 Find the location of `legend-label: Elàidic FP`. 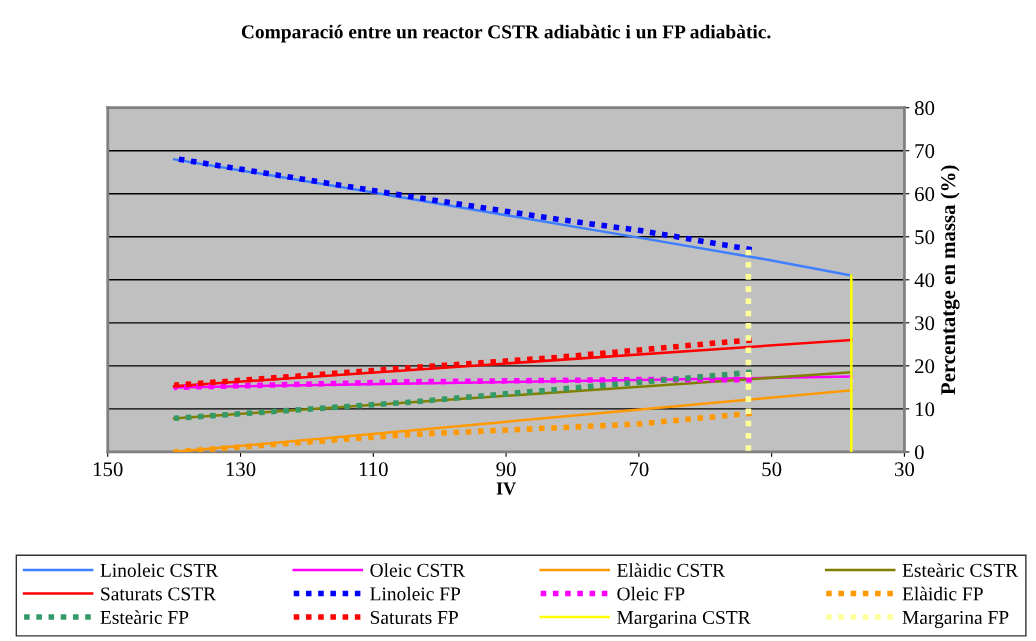

legend-label: Elàidic FP is located at coordinates (942, 593).